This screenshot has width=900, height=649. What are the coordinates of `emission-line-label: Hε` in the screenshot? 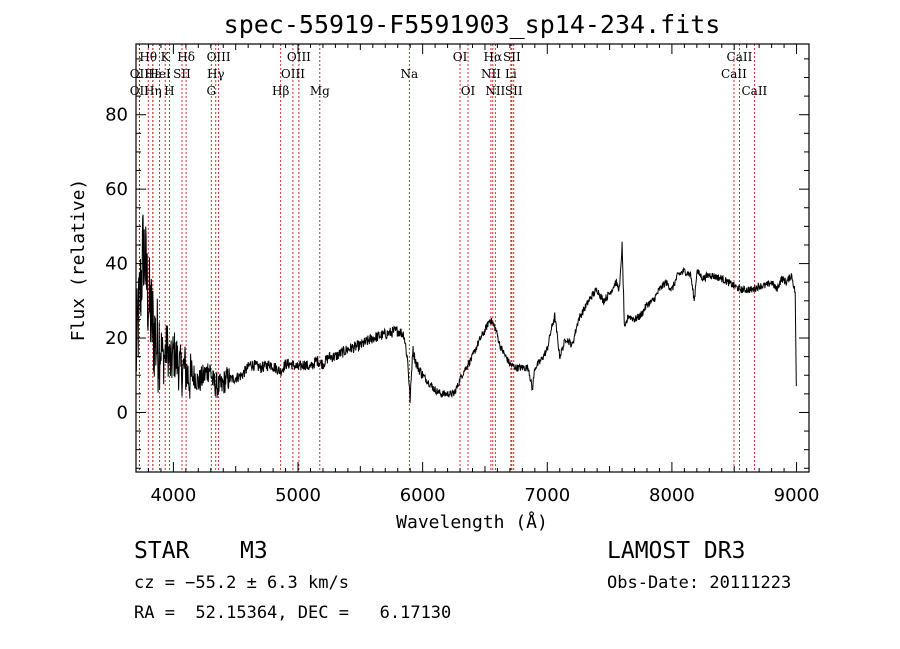 It's located at (152, 74).